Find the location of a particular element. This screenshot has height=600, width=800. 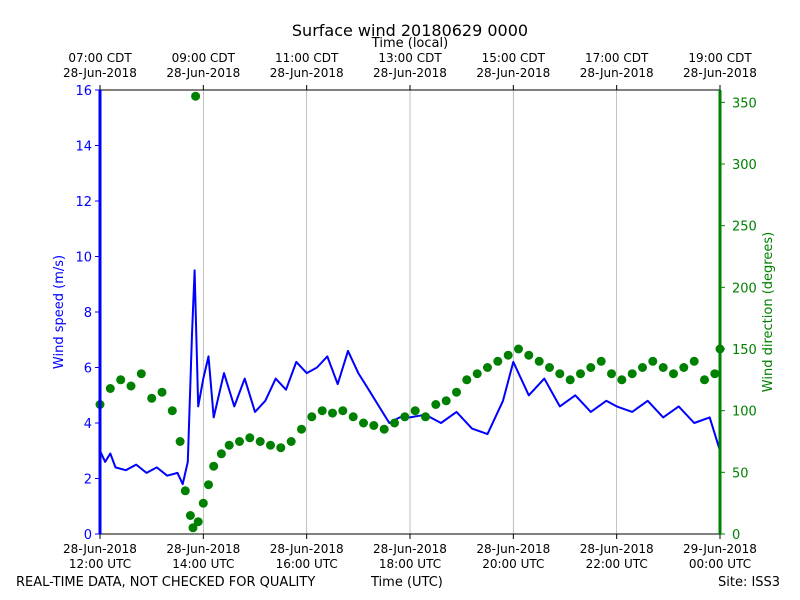

top-tick-time: 13:00 CDT is located at coordinates (410, 58).